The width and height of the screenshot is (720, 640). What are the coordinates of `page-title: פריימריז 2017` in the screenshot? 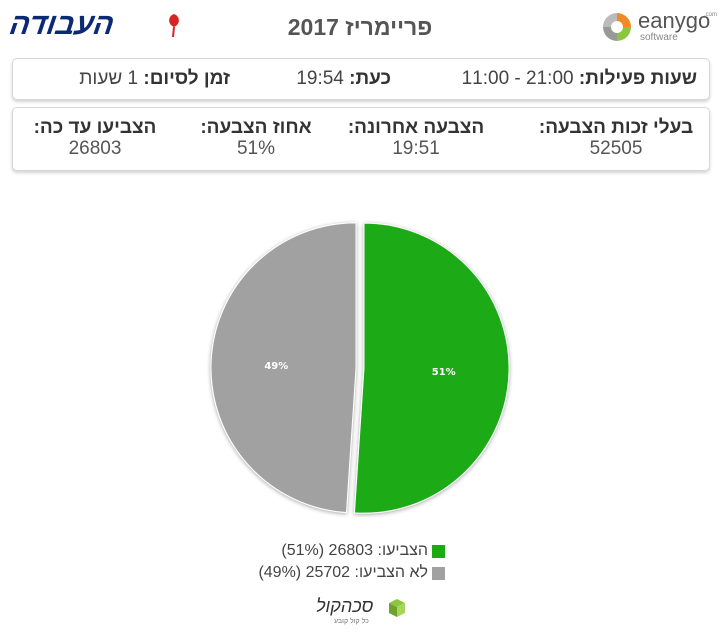 It's located at (360, 27).